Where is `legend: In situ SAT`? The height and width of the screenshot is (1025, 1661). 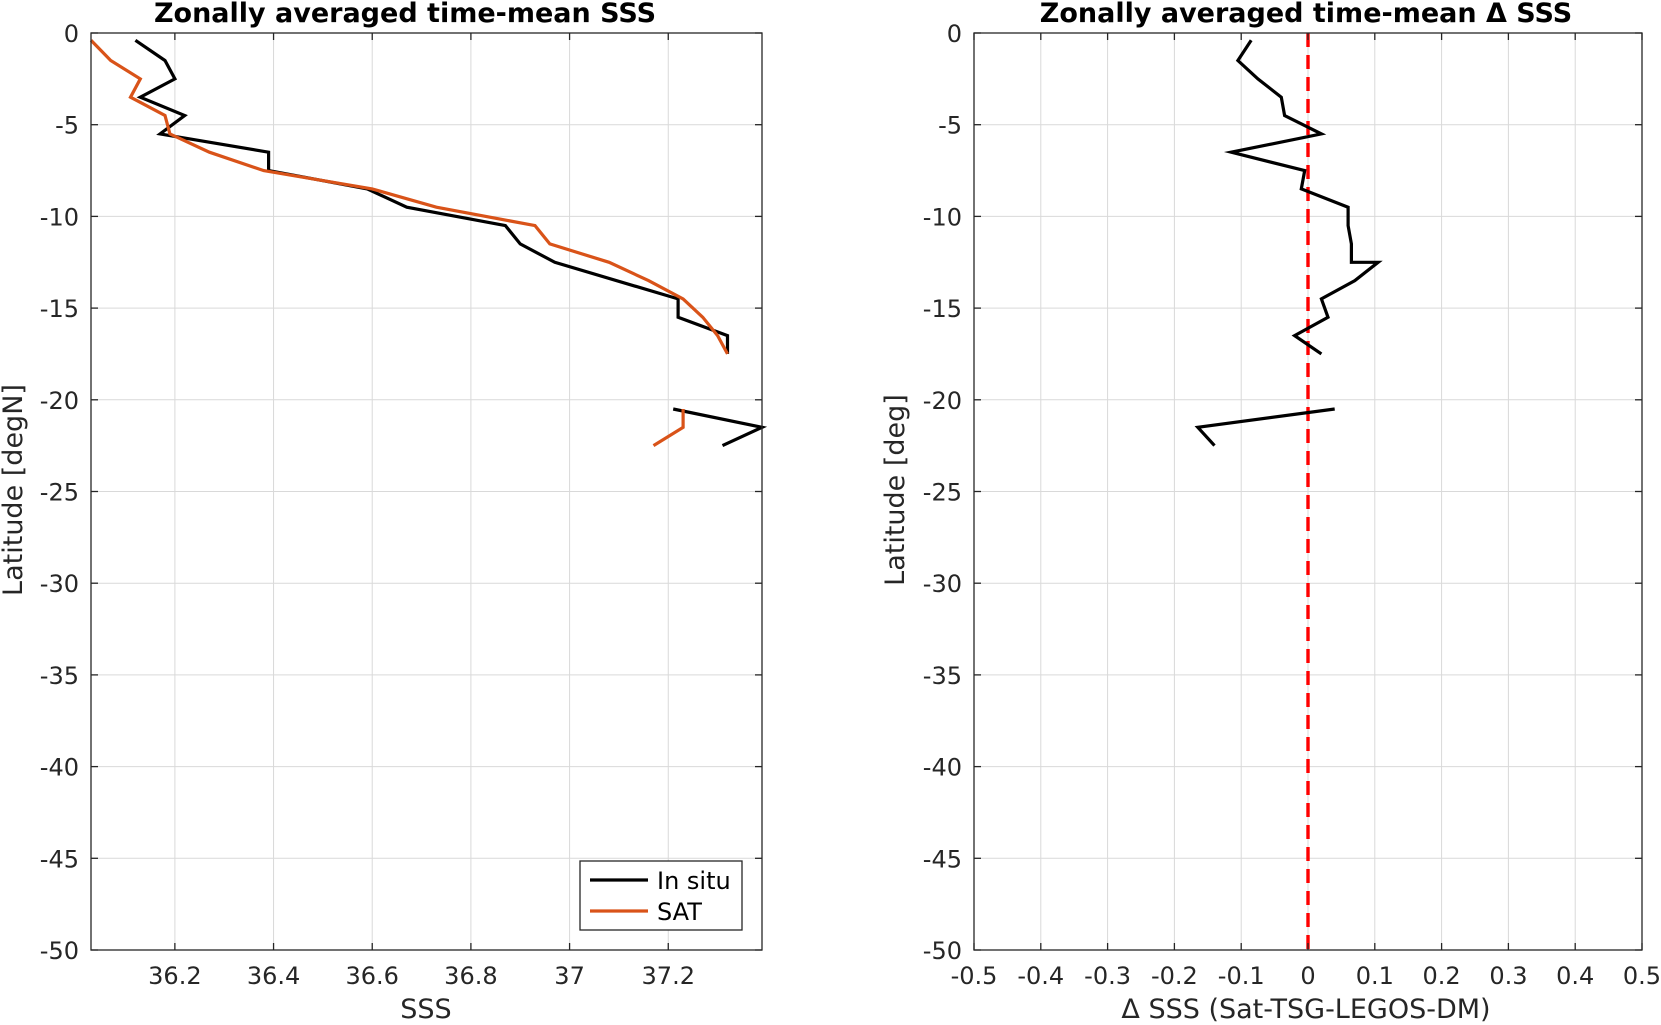
legend: In situ SAT is located at coordinates (661, 895).